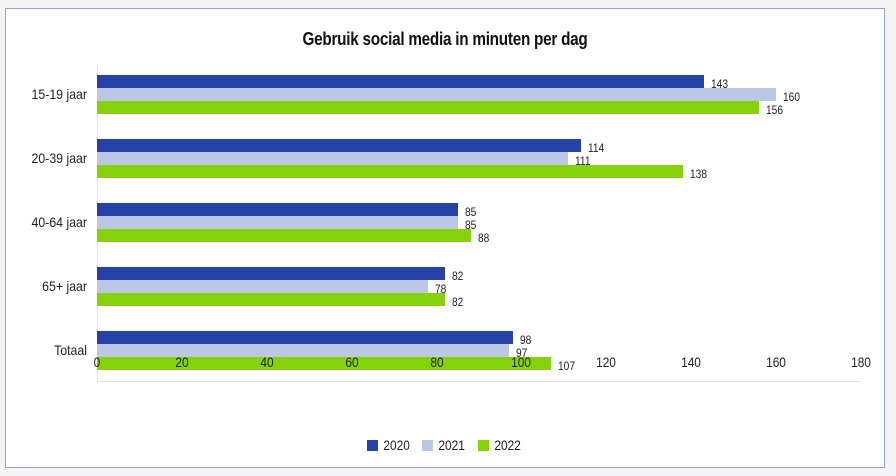  I want to click on x-tick-label: 160, so click(776, 362).